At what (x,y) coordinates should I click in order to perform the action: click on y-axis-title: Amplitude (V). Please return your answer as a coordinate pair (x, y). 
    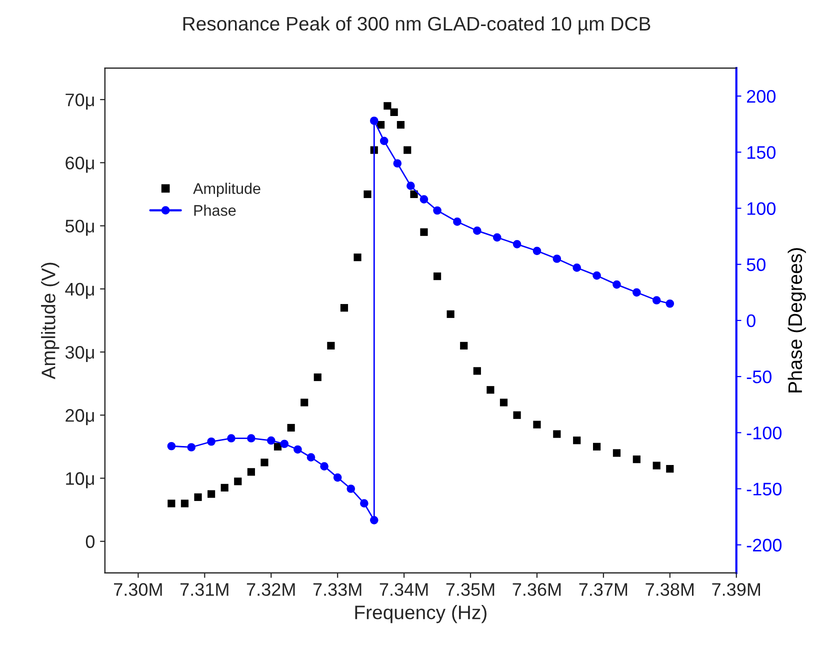
    Looking at the image, I should click on (50, 321).